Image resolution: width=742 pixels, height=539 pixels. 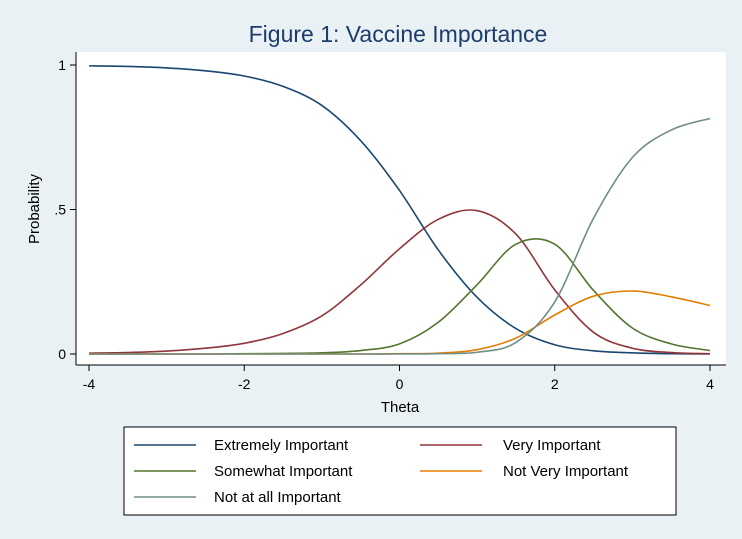 I want to click on legend-label: Very Important, so click(x=552, y=445).